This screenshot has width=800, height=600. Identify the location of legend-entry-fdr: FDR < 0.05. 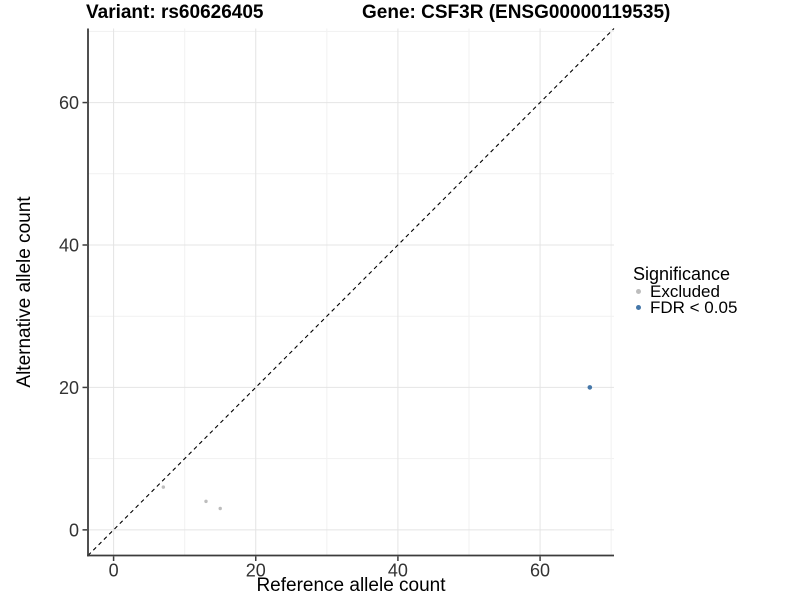
(685, 307).